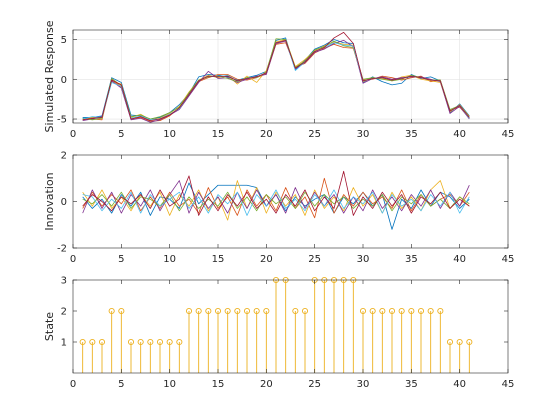  Describe the element at coordinates (64, 343) in the screenshot. I see `state-y-tick-label: 1` at that location.